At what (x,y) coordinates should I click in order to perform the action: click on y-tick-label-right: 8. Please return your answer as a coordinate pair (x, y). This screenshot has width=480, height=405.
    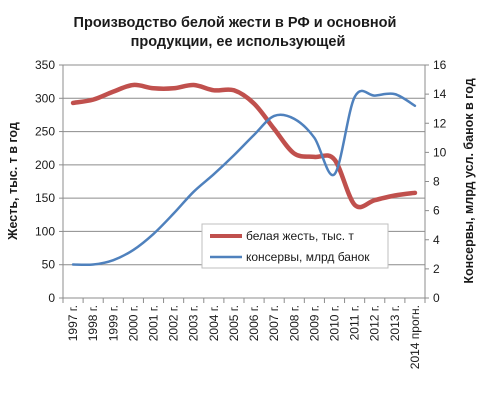
    Looking at the image, I should click on (436, 182).